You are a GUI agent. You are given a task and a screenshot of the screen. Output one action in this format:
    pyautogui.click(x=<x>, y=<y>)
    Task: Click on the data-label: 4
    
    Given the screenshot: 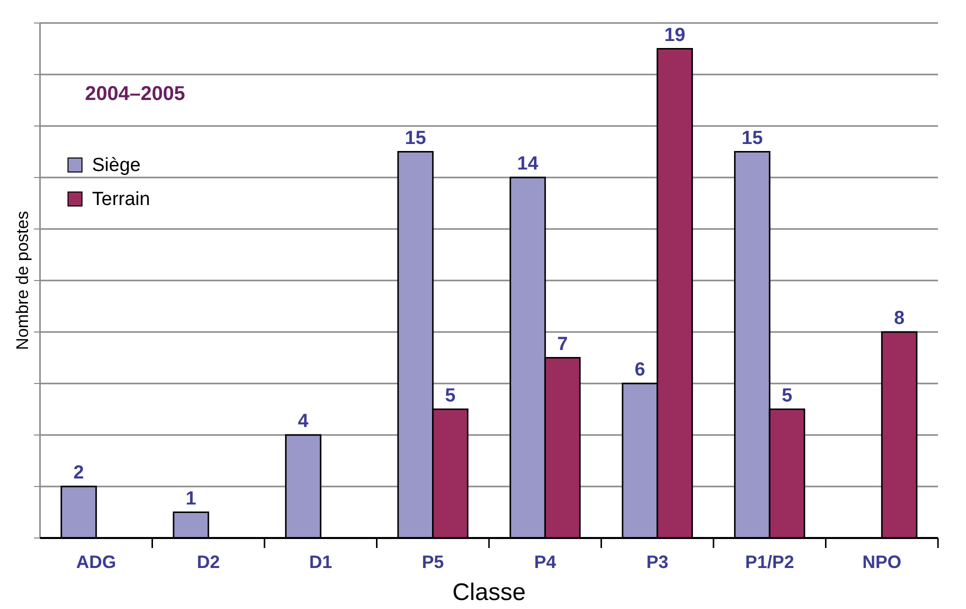 What is the action you would take?
    pyautogui.click(x=303, y=421)
    